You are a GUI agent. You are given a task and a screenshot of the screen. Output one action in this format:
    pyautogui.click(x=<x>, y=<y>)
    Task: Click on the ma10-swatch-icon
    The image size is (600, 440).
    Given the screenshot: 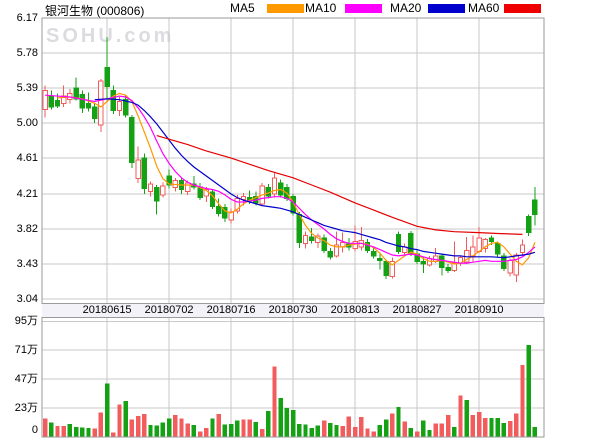 What is the action you would take?
    pyautogui.click(x=363, y=8)
    